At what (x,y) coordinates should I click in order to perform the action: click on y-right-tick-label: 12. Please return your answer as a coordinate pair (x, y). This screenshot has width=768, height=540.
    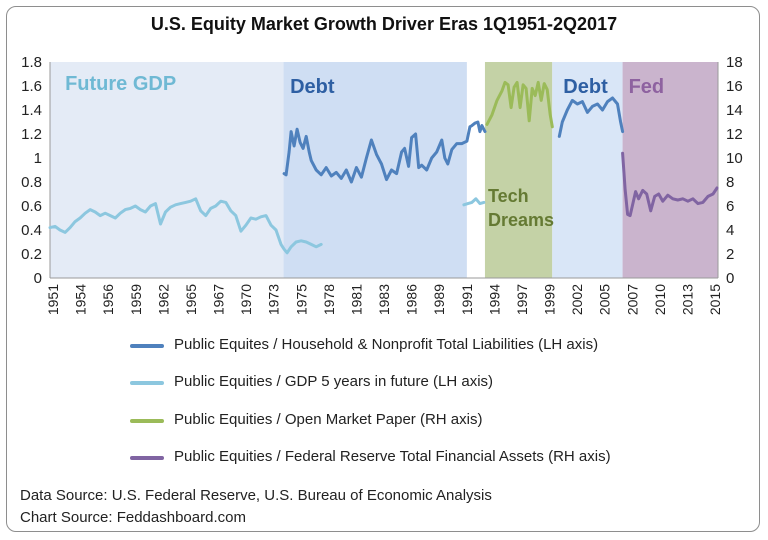
    Looking at the image, I should click on (734, 134).